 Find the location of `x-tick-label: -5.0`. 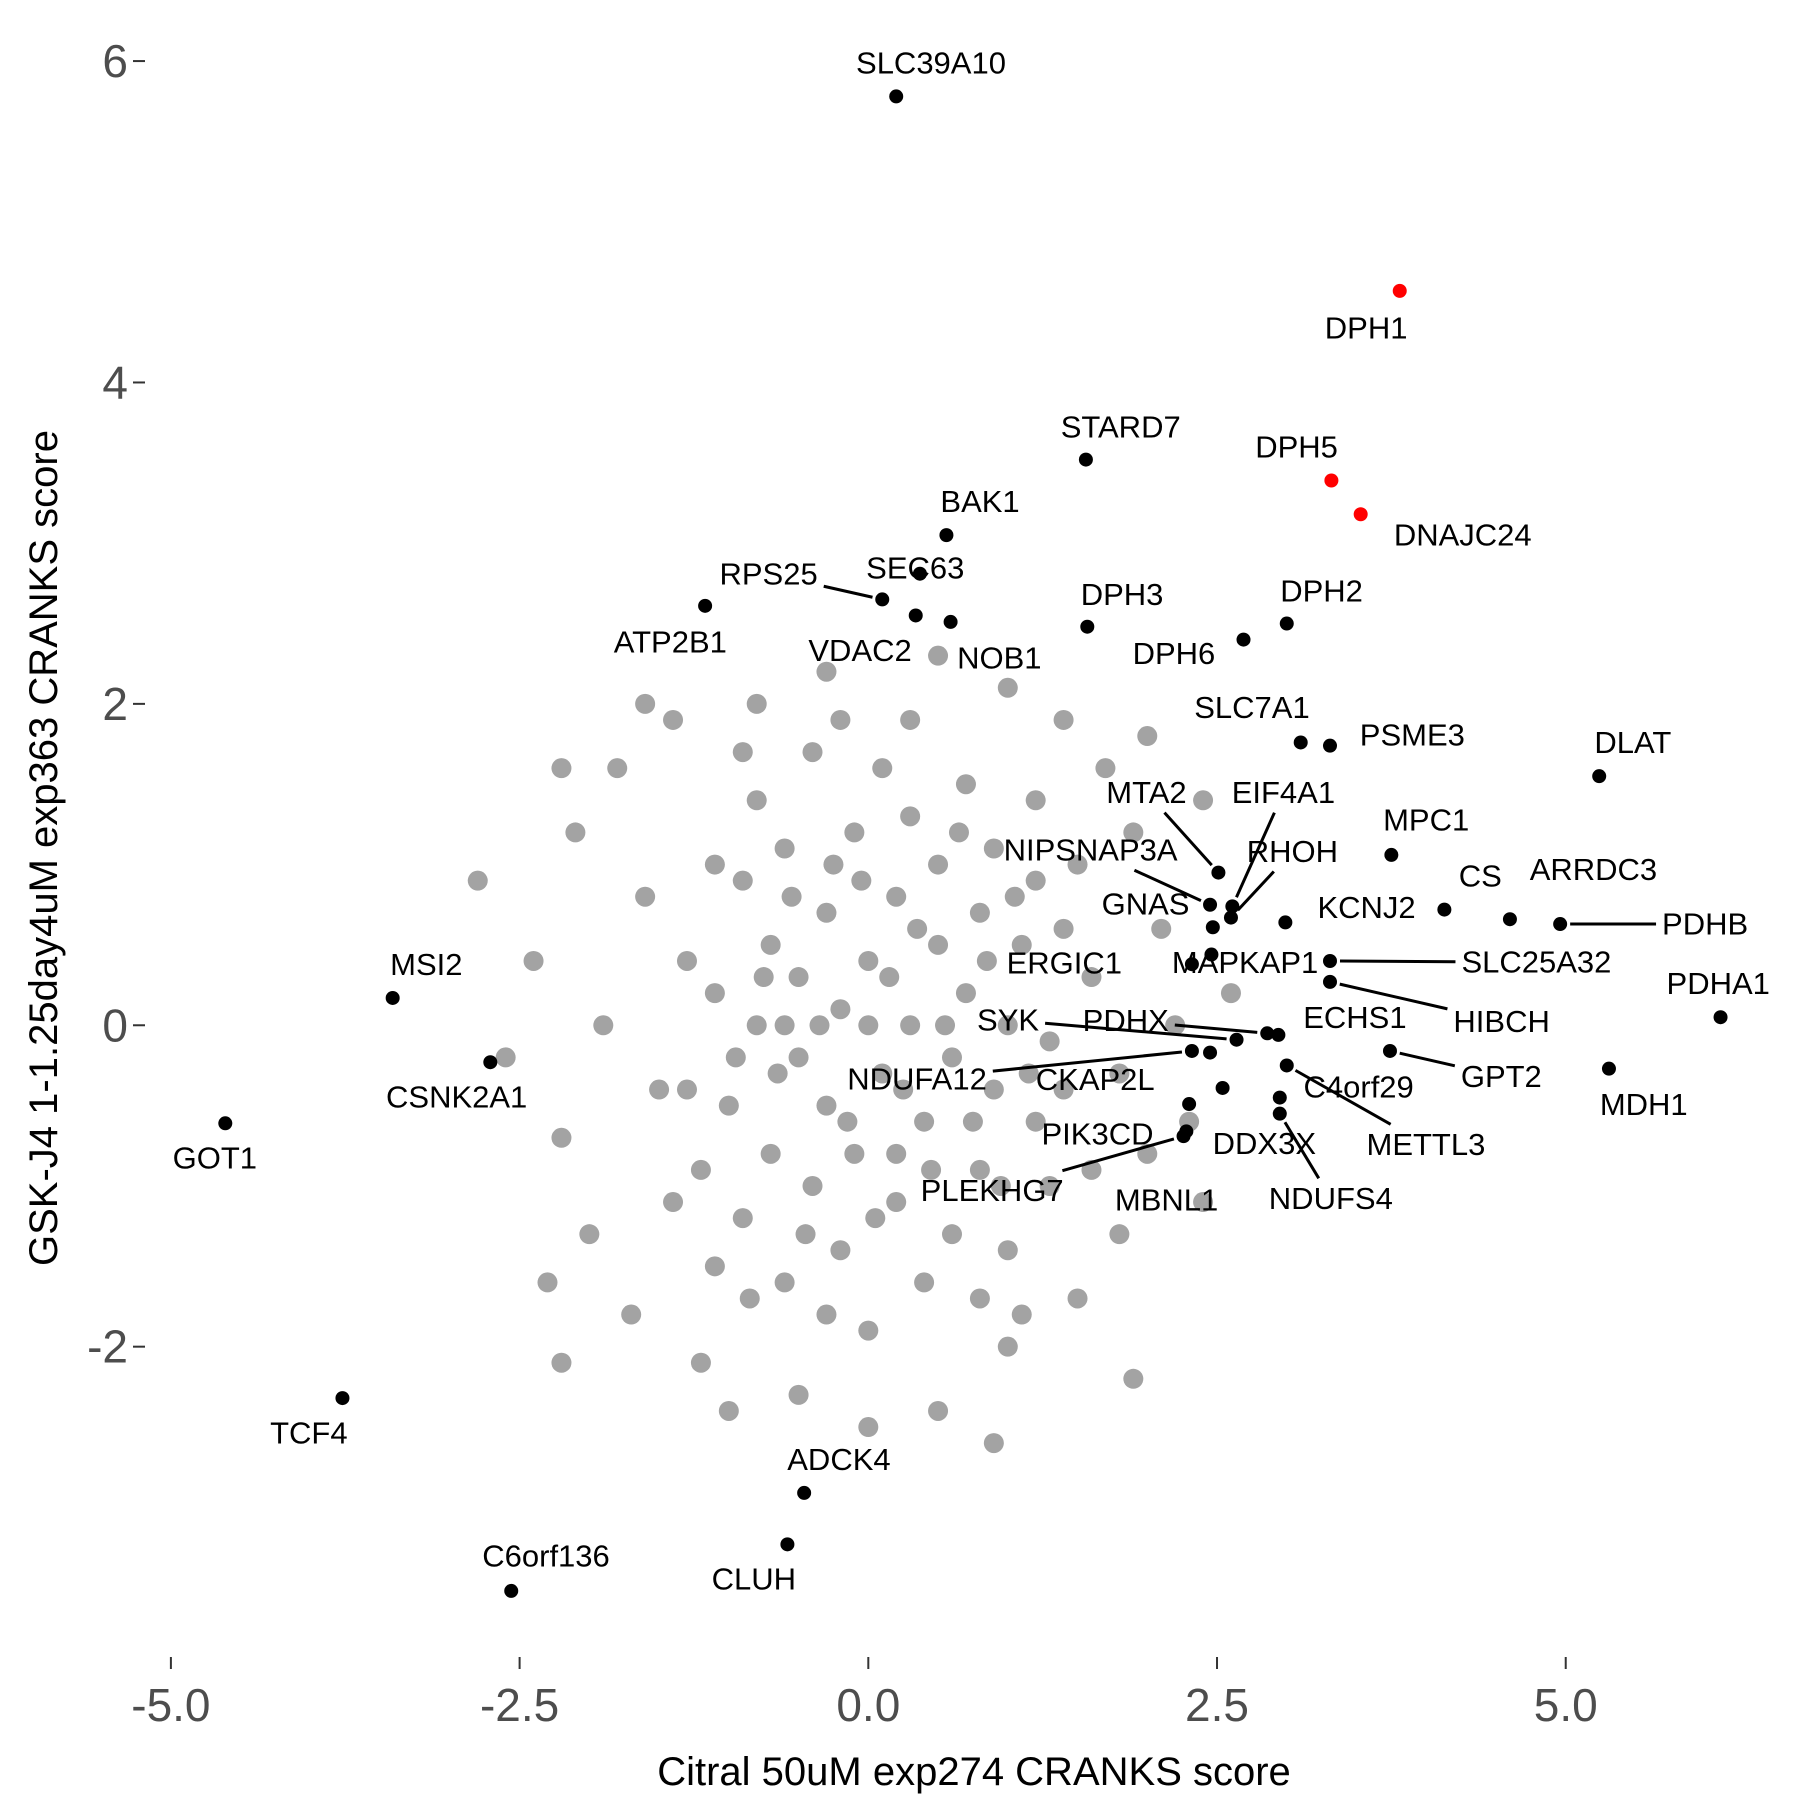

x-tick-label: -5.0 is located at coordinates (170, 1705).